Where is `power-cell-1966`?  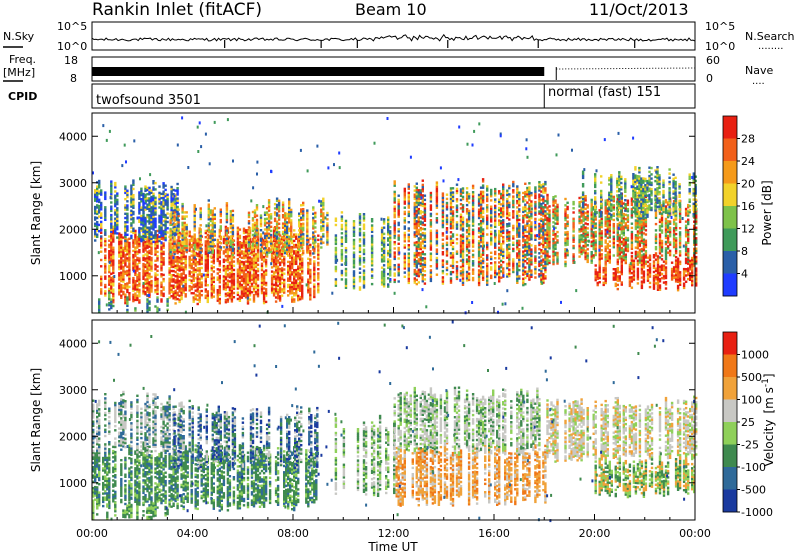 power-cell-1966 is located at coordinates (300, 267).